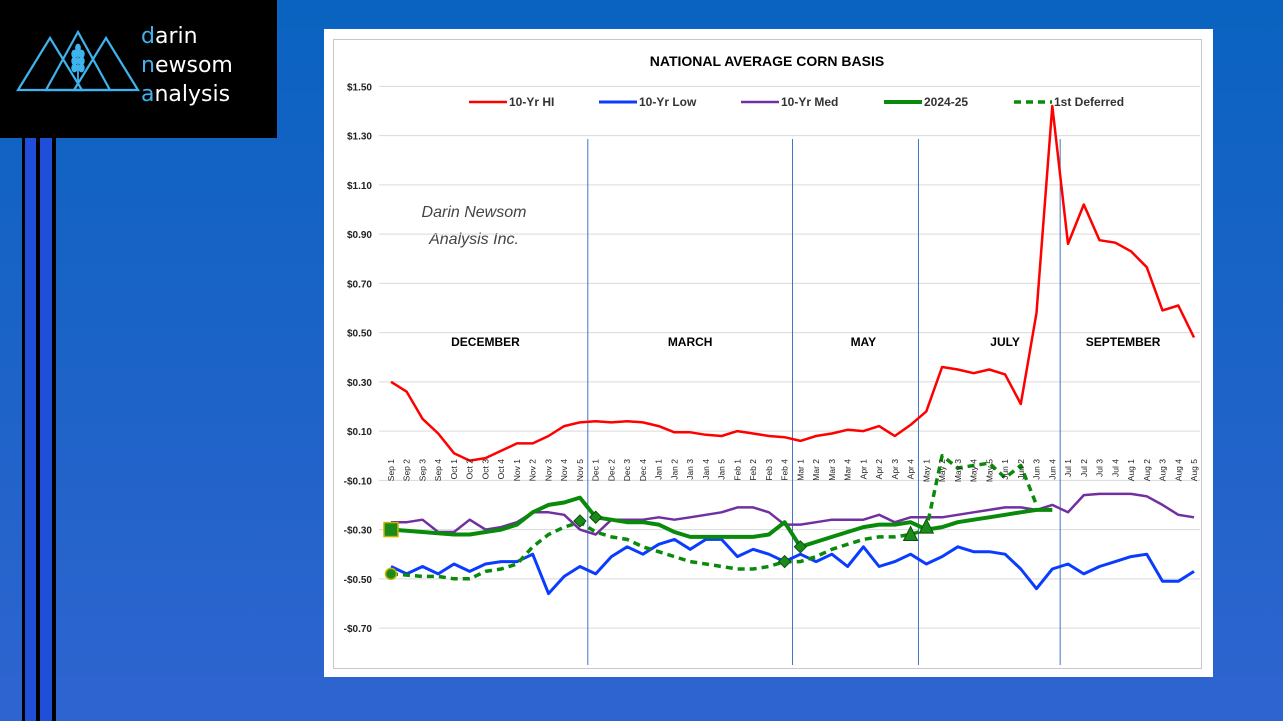 The width and height of the screenshot is (1283, 721). What do you see at coordinates (1100, 468) in the screenshot?
I see `x-tick-label: Jul 3` at bounding box center [1100, 468].